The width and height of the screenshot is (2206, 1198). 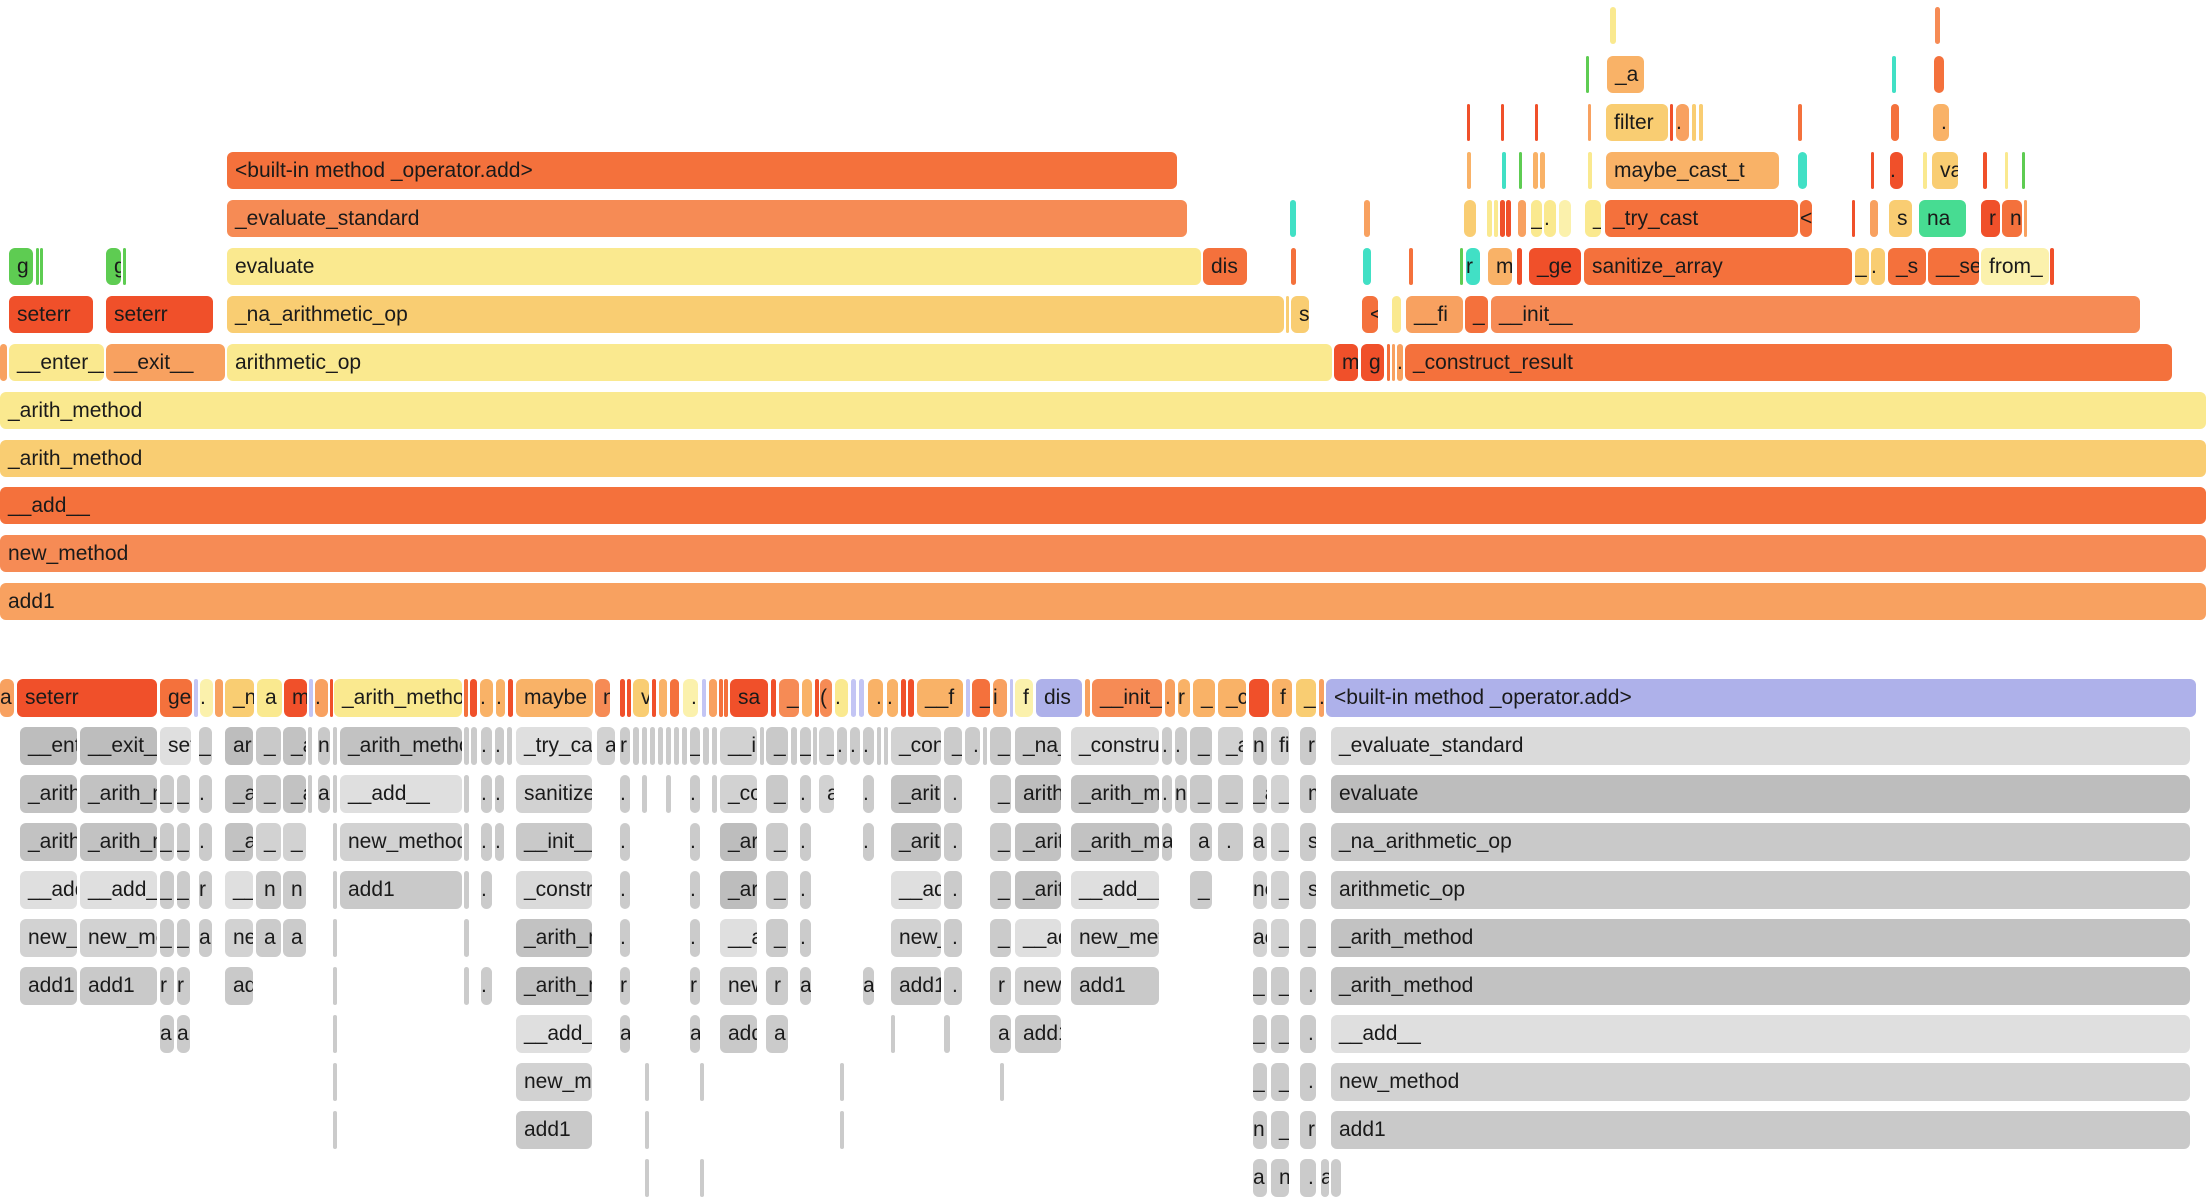 What do you see at coordinates (625, 1034) in the screenshot?
I see `flame-frame-a: a` at bounding box center [625, 1034].